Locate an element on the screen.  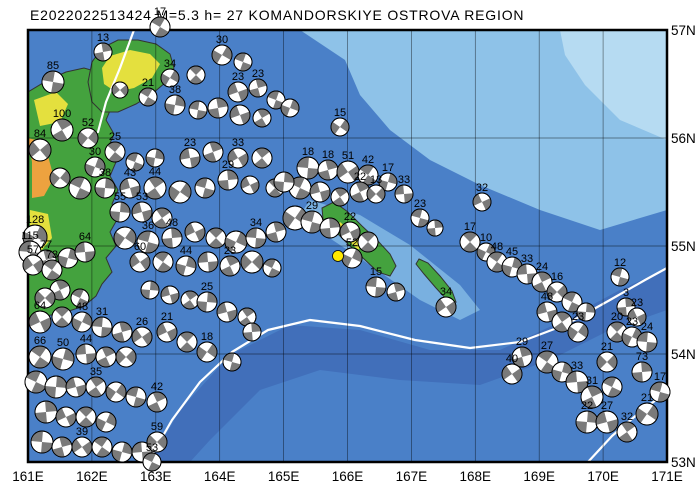
depth-label: 57 is located at coordinates (33, 250).